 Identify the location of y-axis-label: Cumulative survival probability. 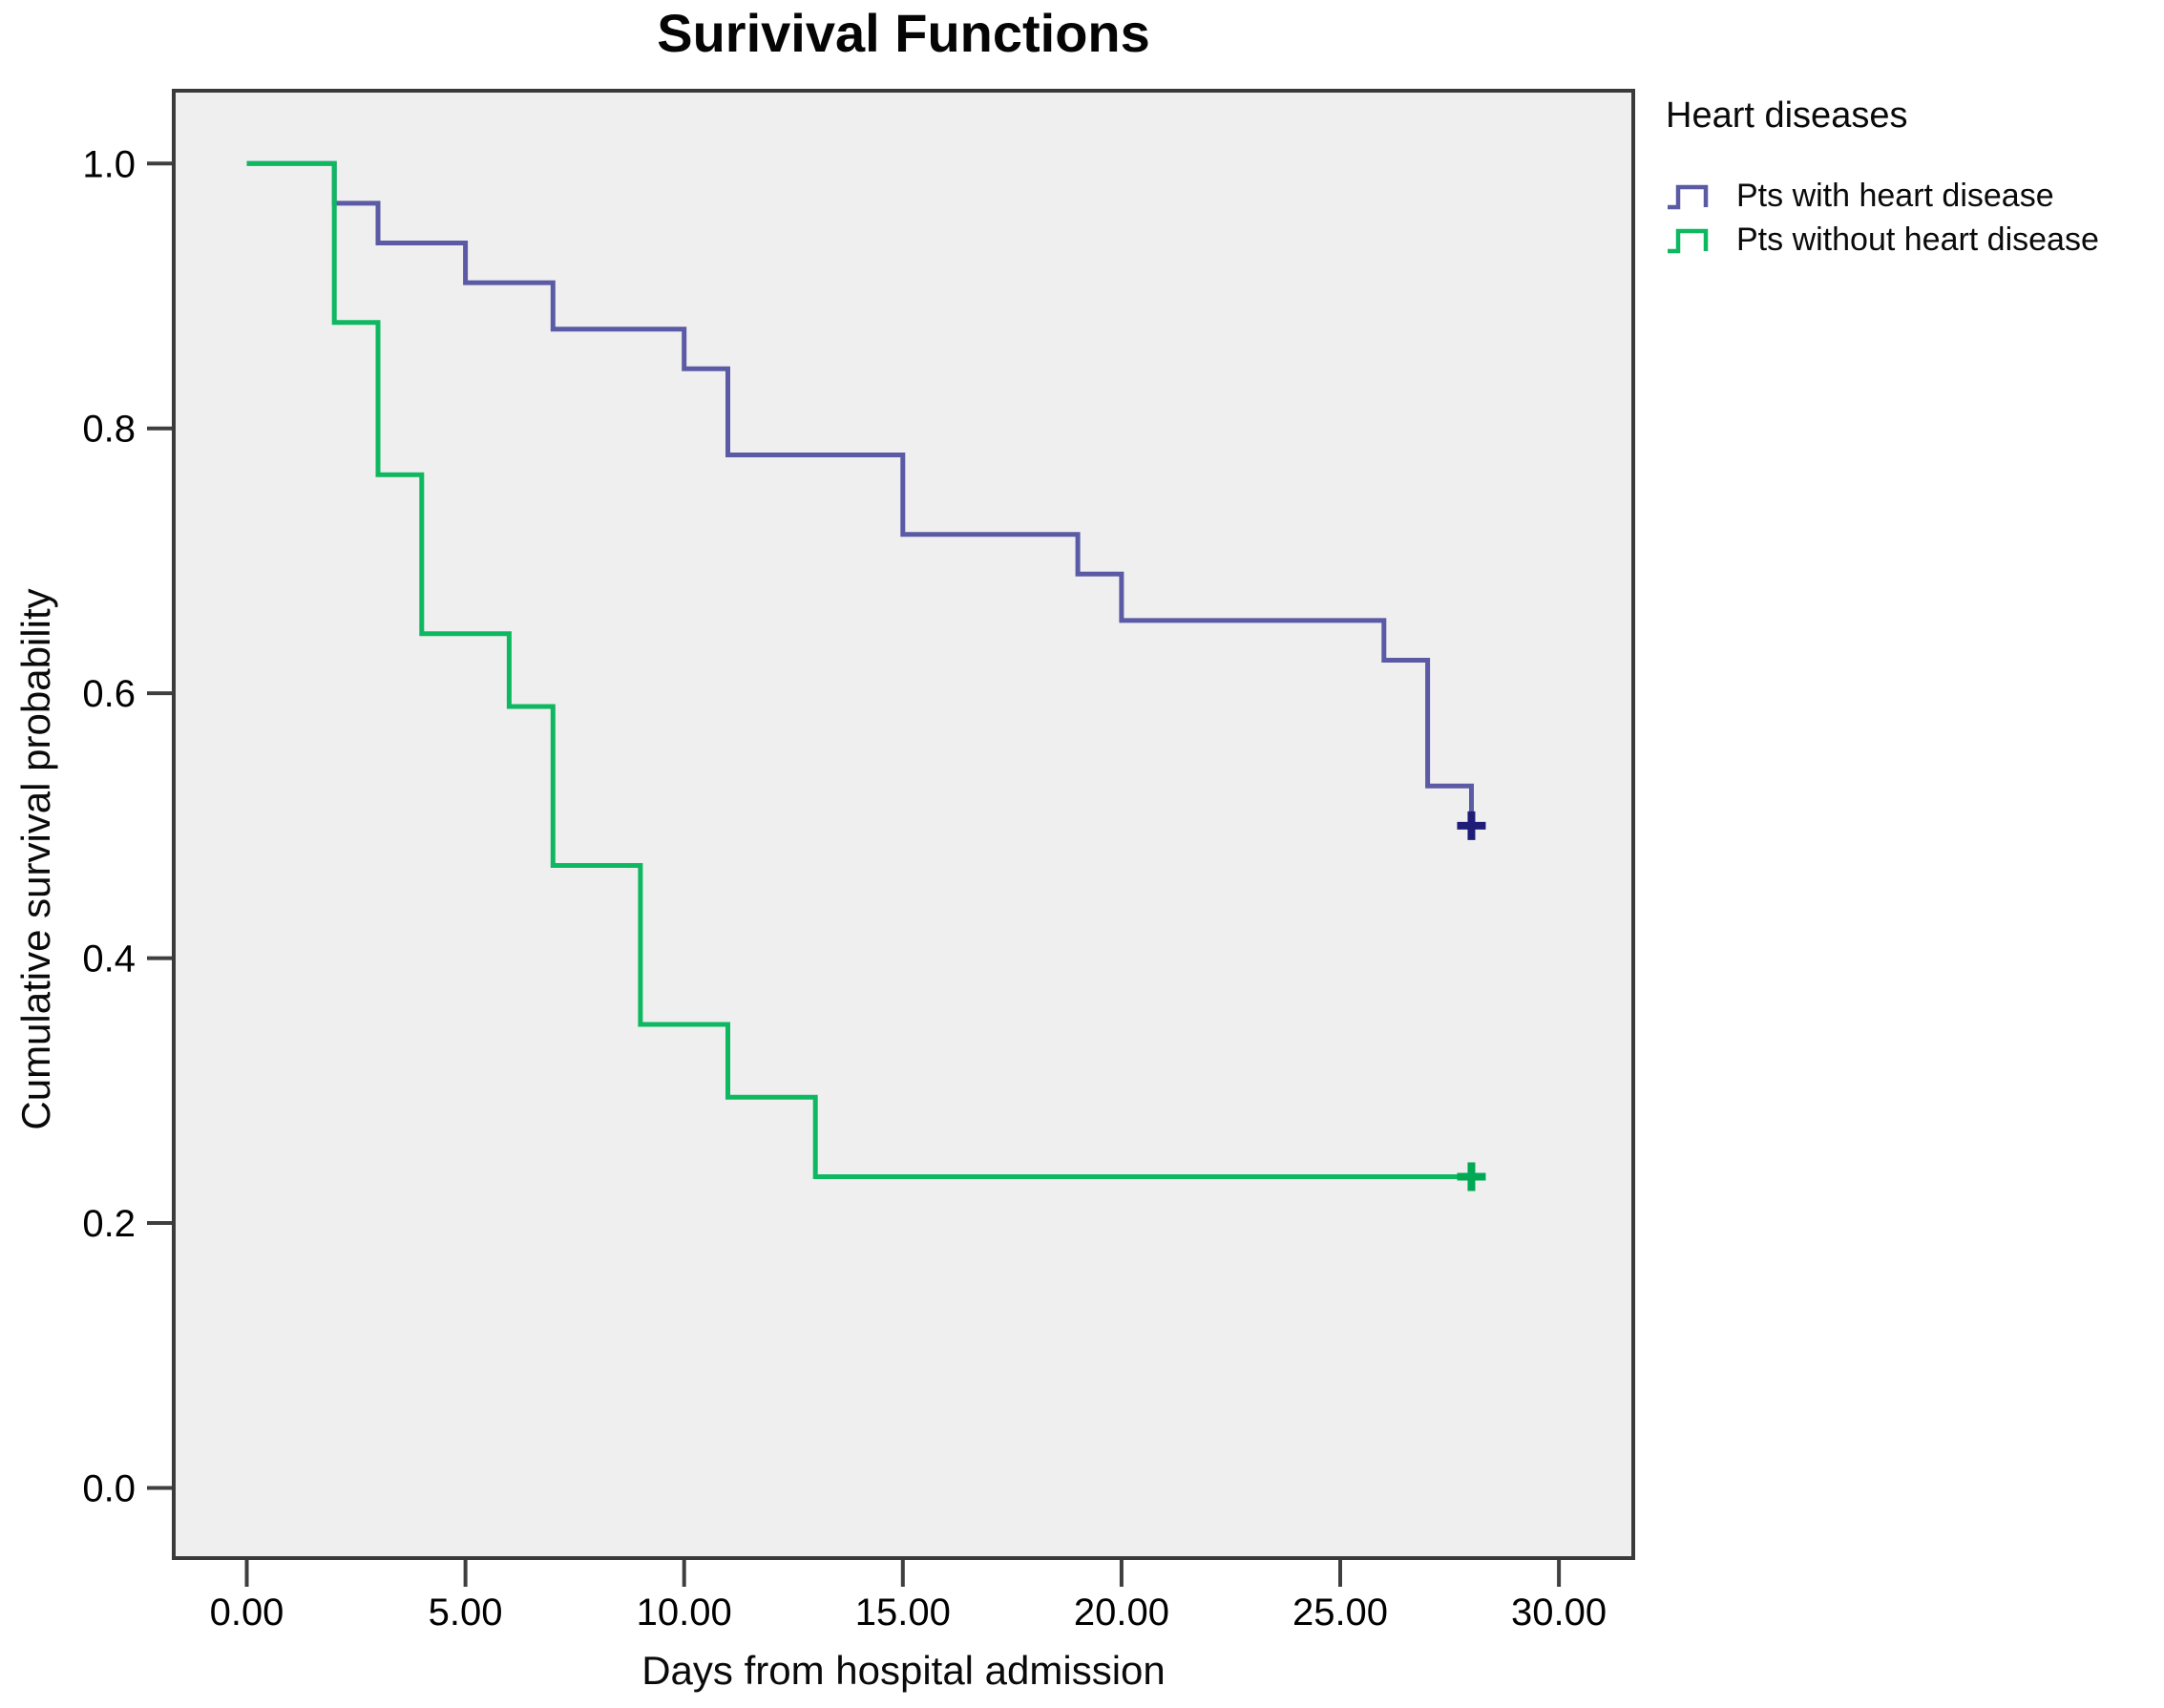
(35, 859).